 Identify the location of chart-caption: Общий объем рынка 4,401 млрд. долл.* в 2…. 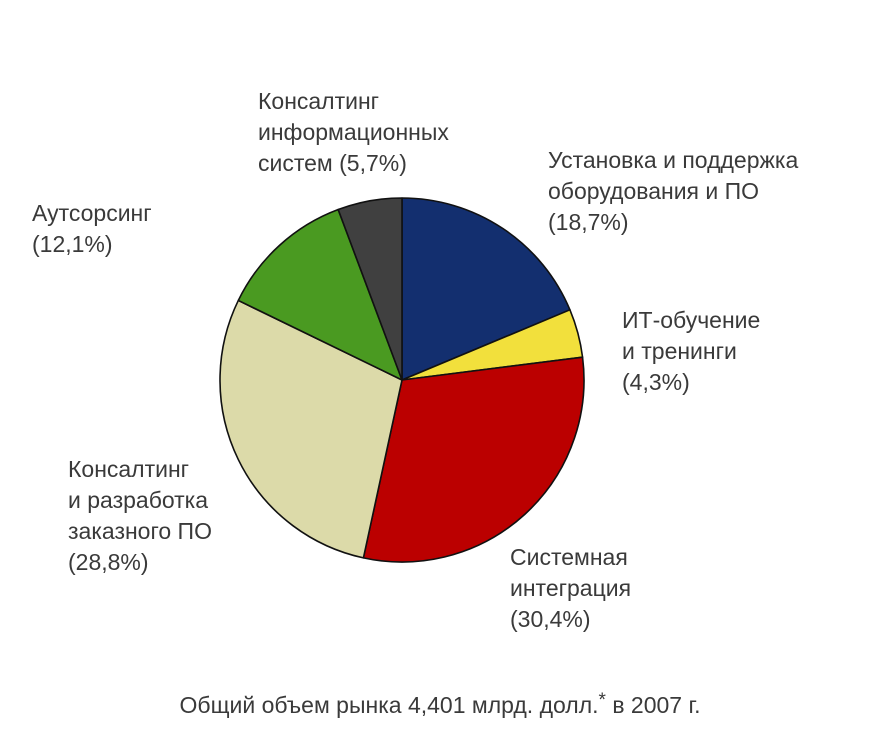
(440, 704).